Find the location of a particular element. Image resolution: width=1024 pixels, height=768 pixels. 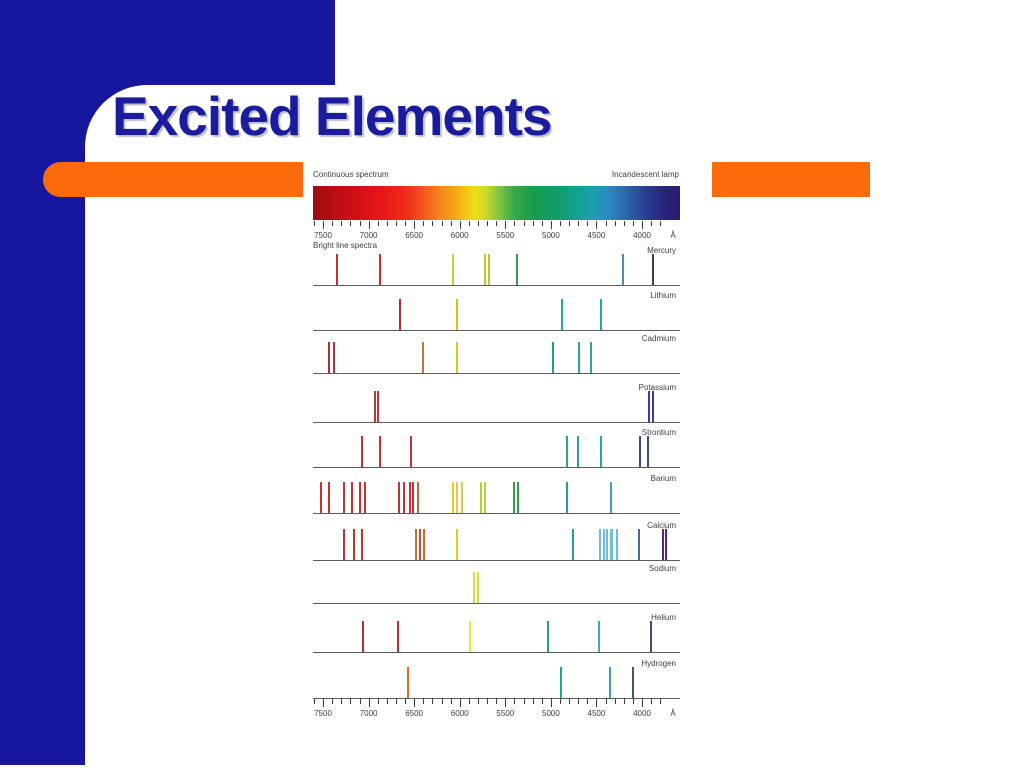

element-label-potassium: Potassium is located at coordinates (657, 387).